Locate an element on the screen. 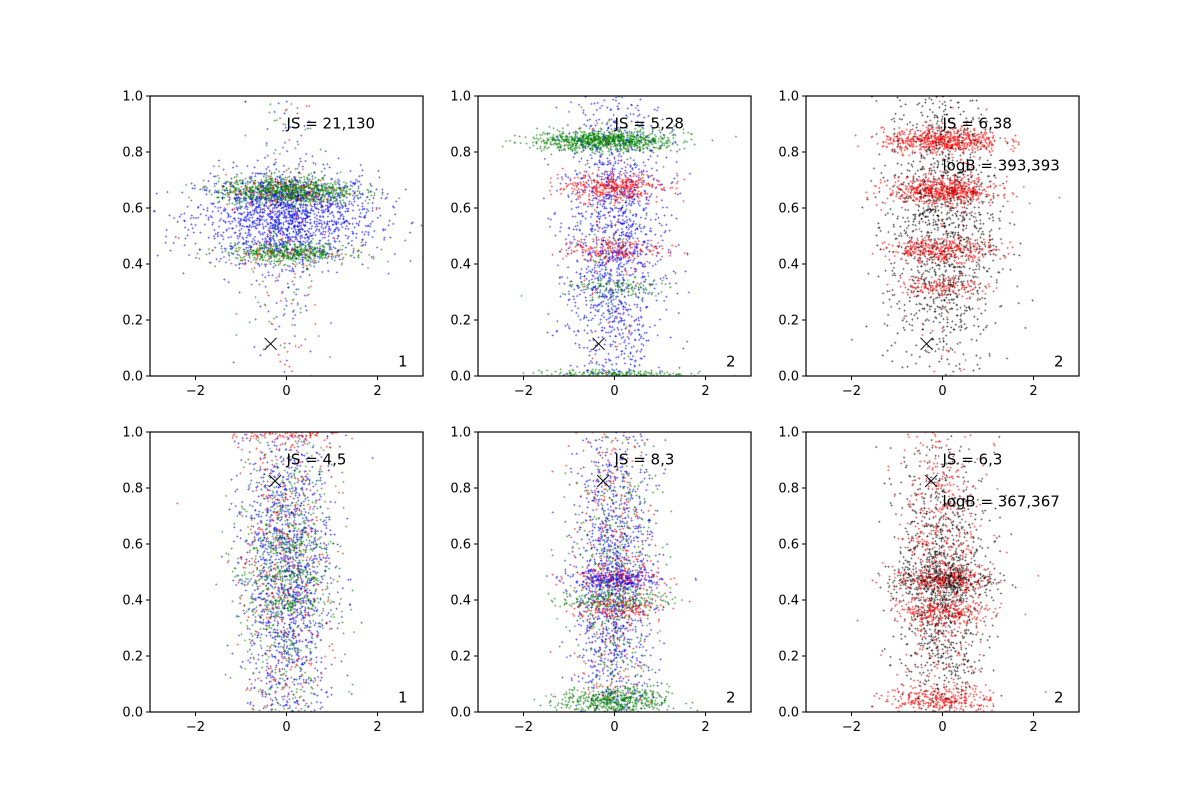 Image resolution: width=1200 pixels, height=804 pixels. y-tick-label: 0.0 is located at coordinates (132, 377).